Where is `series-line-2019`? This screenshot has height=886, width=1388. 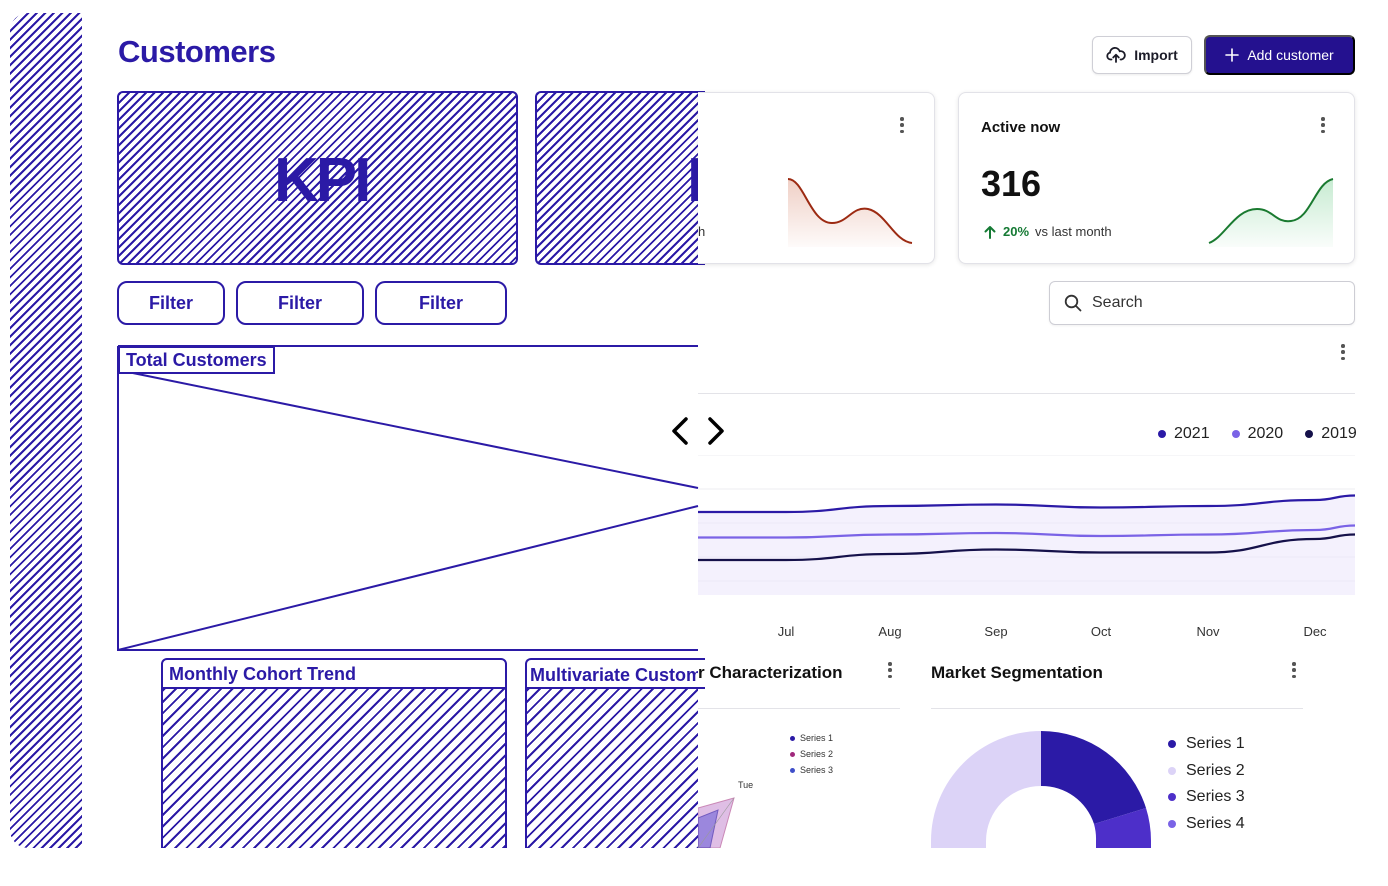
series-line-2019 is located at coordinates (1026, 547).